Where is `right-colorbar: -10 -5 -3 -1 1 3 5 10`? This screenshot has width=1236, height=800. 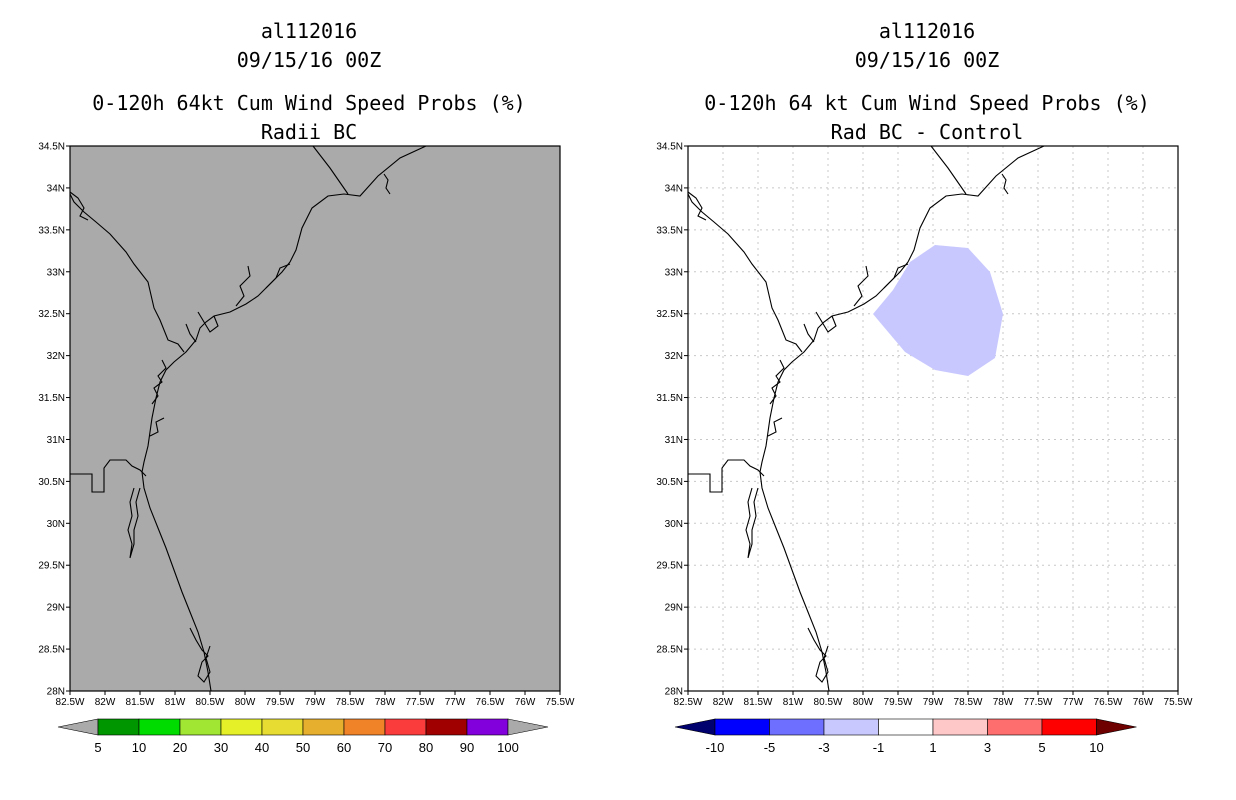
right-colorbar: -10 -5 -3 -1 1 3 5 10 is located at coordinates (905, 736).